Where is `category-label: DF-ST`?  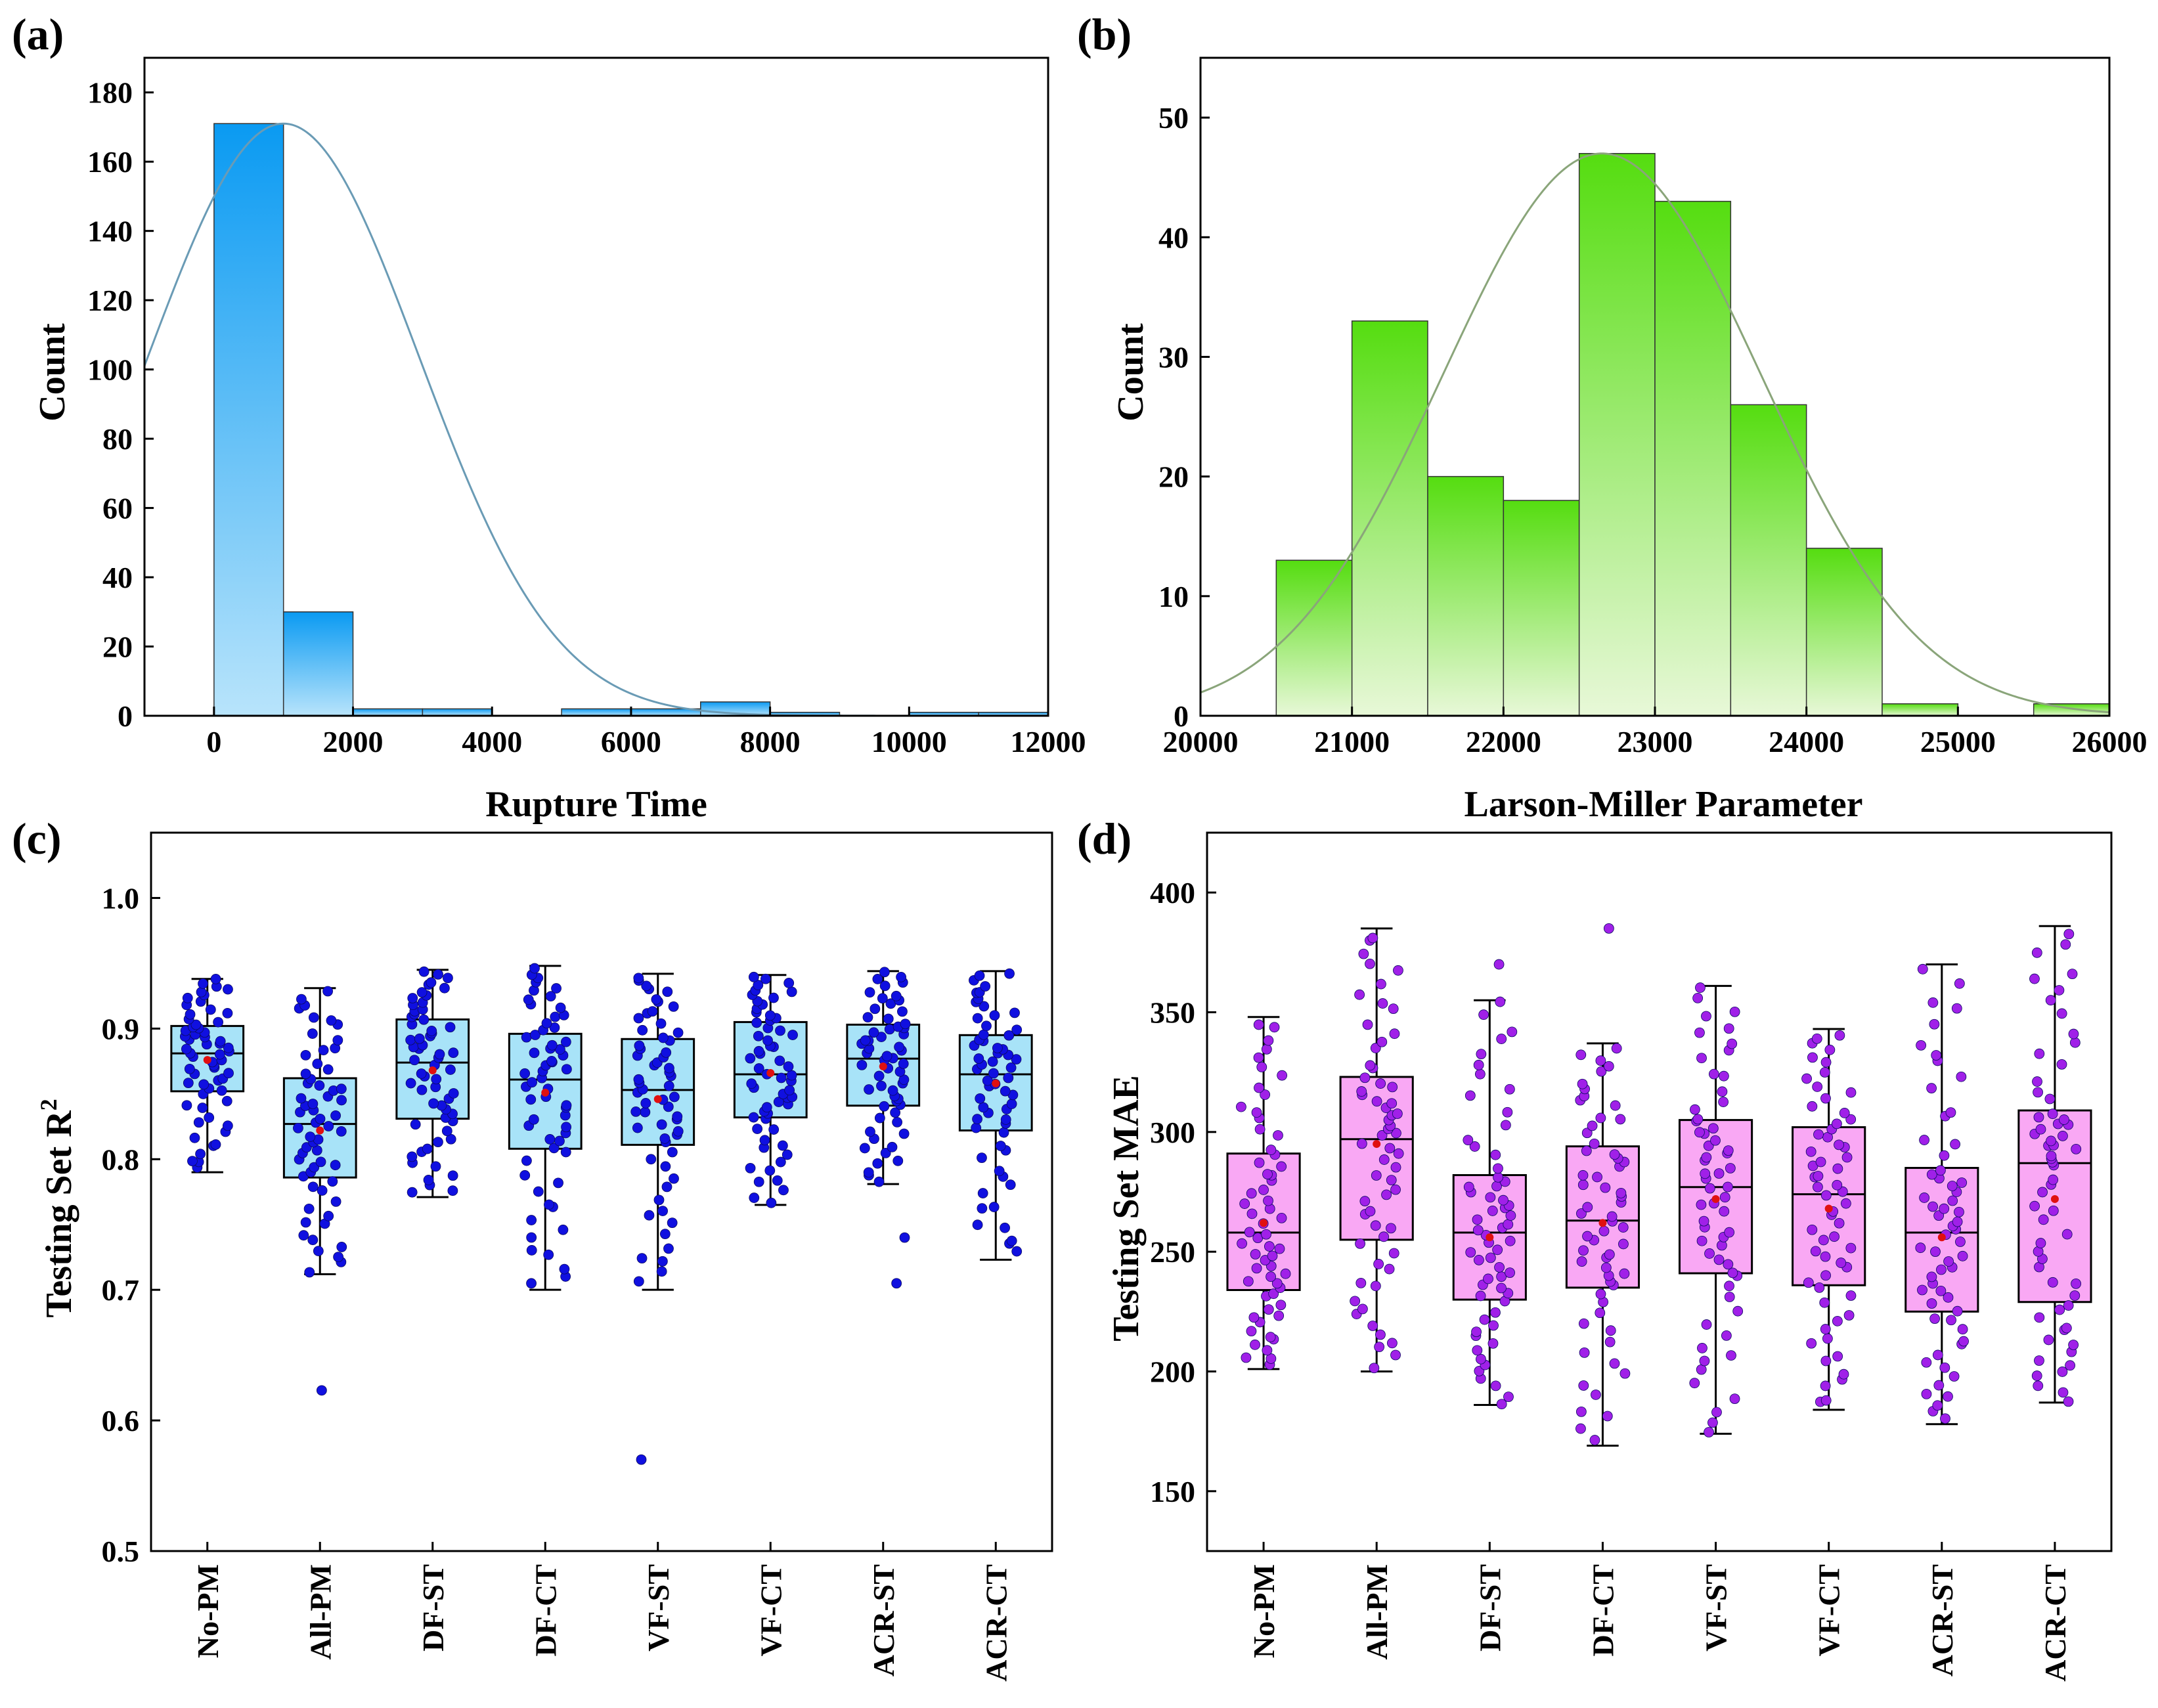
category-label: DF-ST is located at coordinates (433, 1608).